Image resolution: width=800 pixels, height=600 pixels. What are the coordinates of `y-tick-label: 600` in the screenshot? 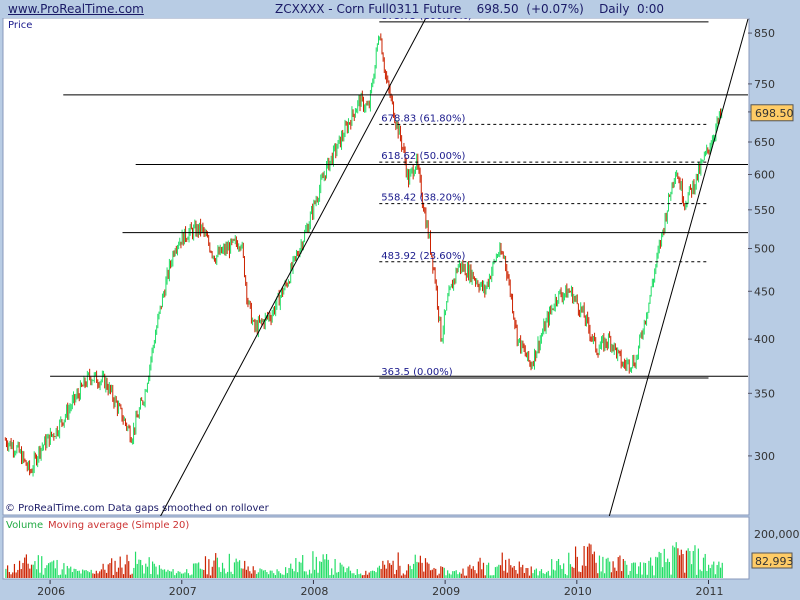 It's located at (764, 174).